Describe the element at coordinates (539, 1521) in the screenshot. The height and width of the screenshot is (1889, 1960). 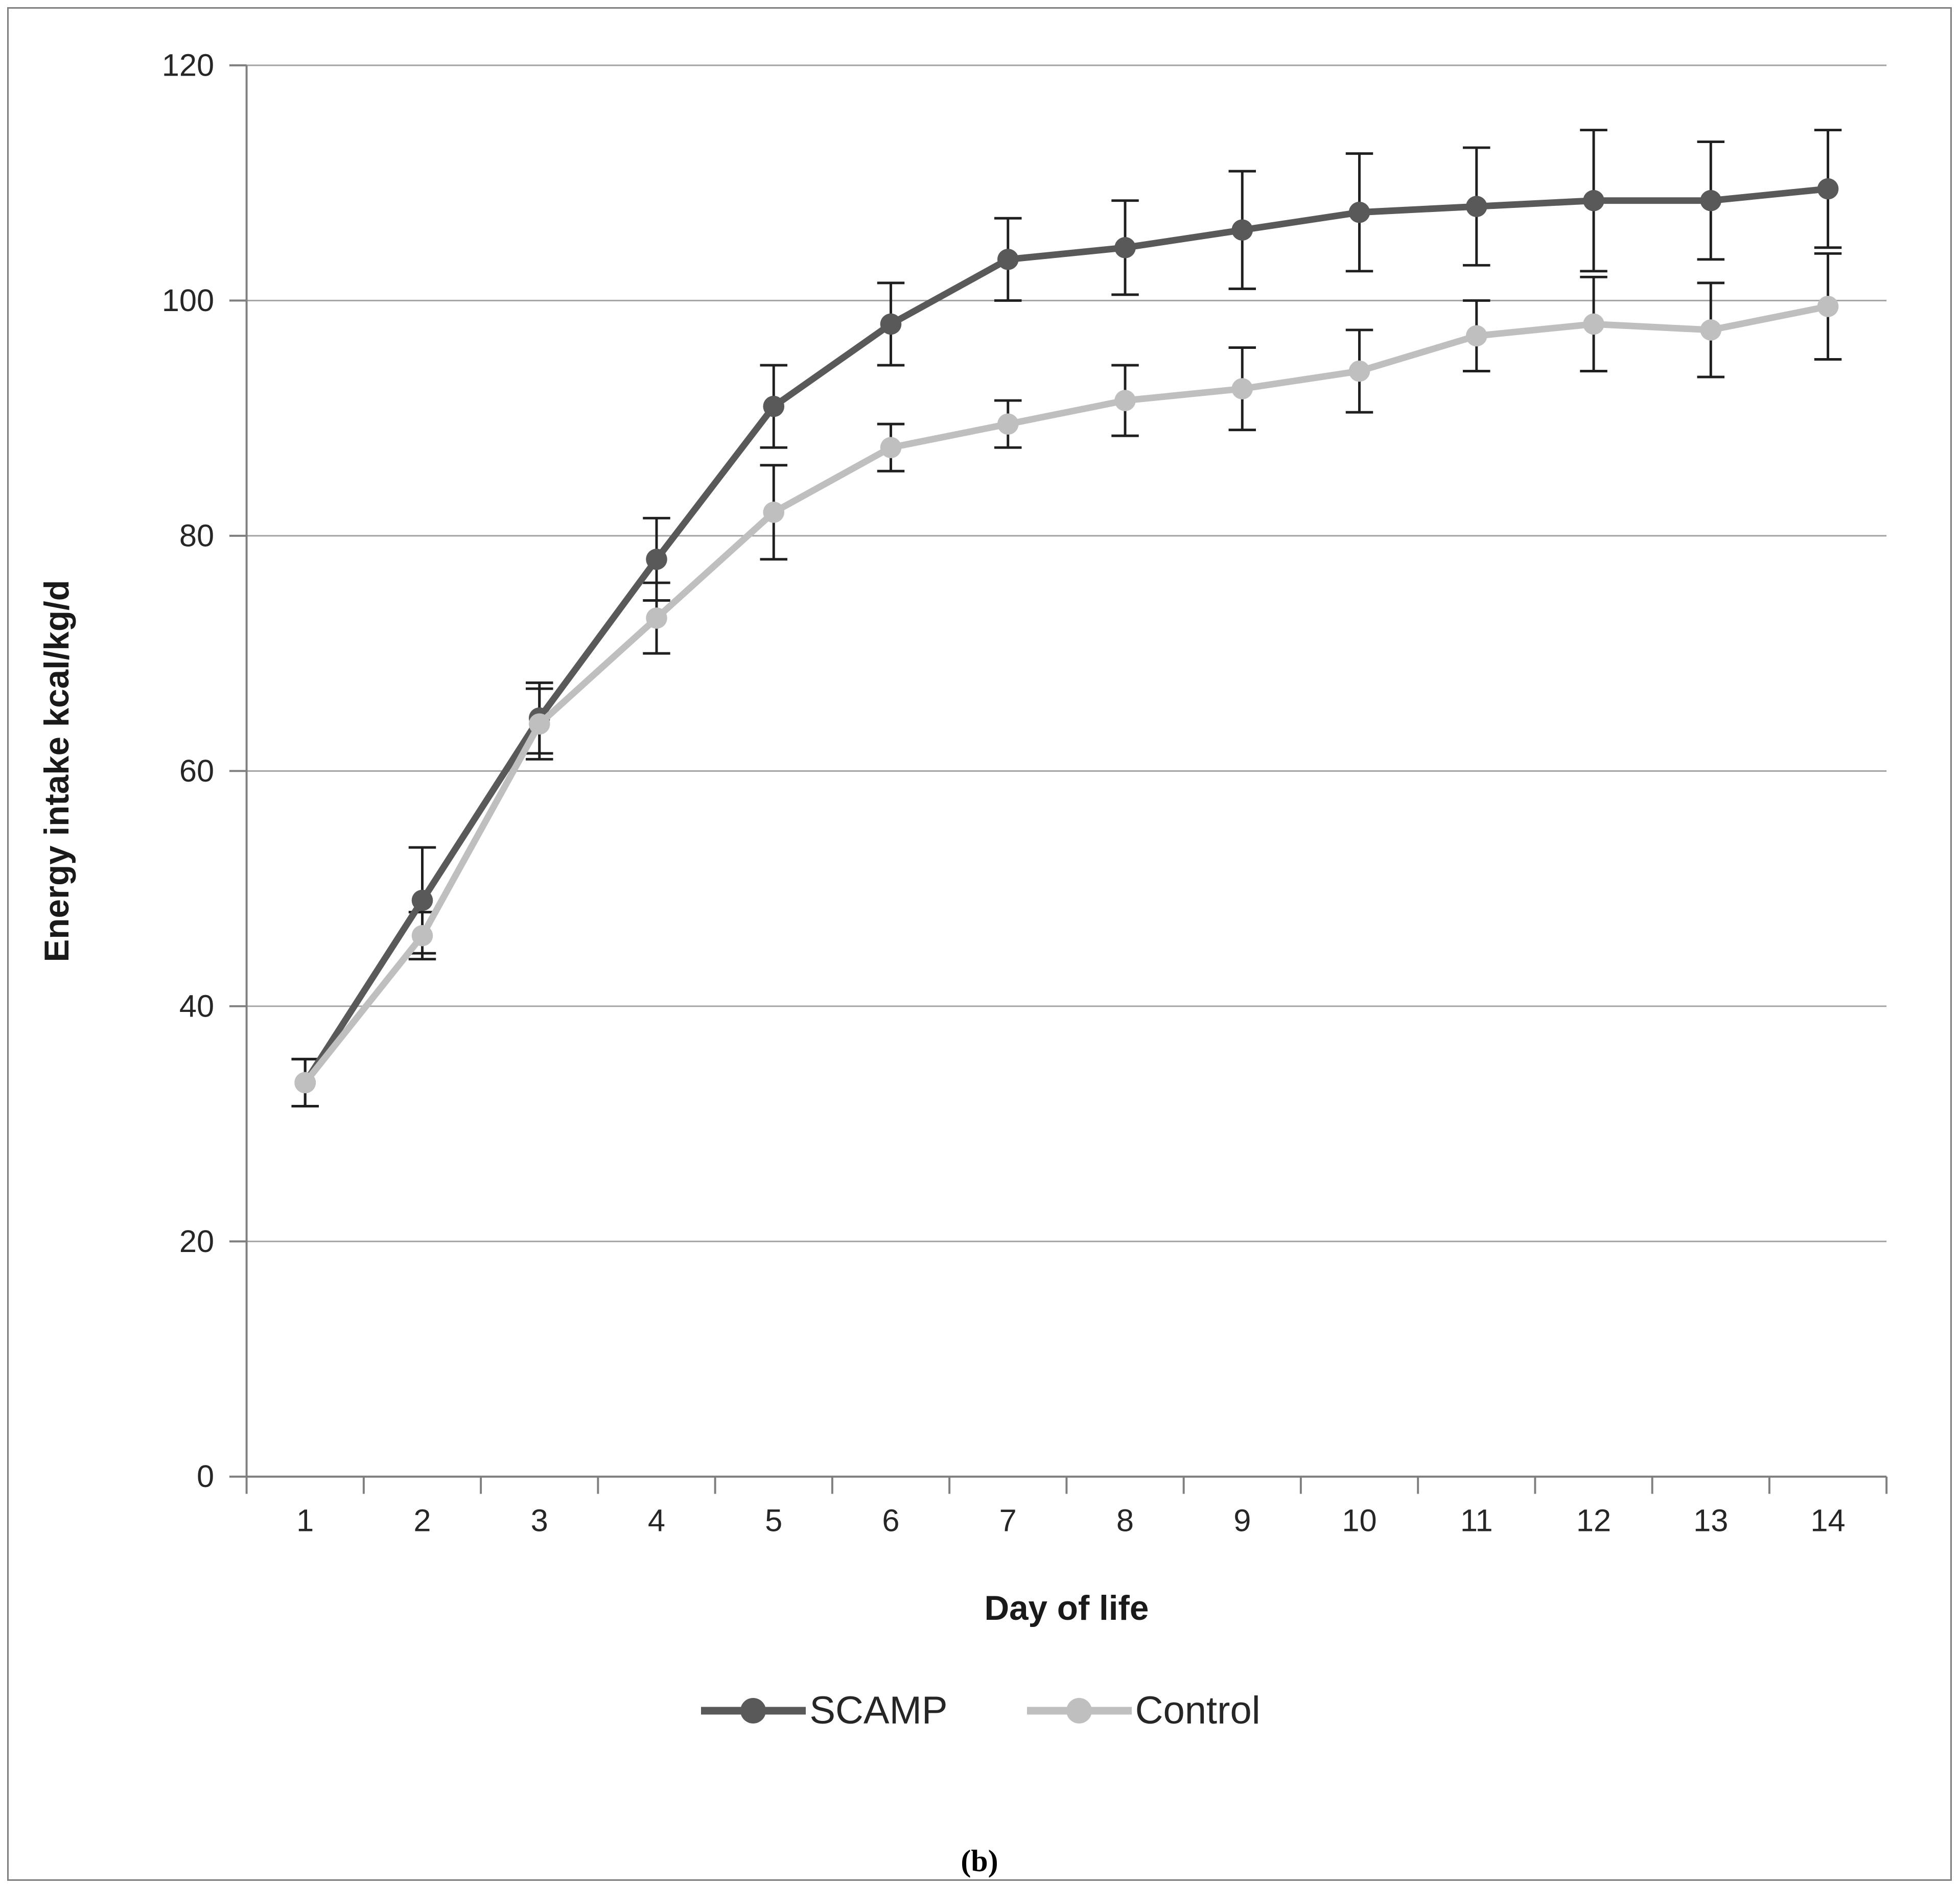
I see `x-tick-label-3: 3` at that location.